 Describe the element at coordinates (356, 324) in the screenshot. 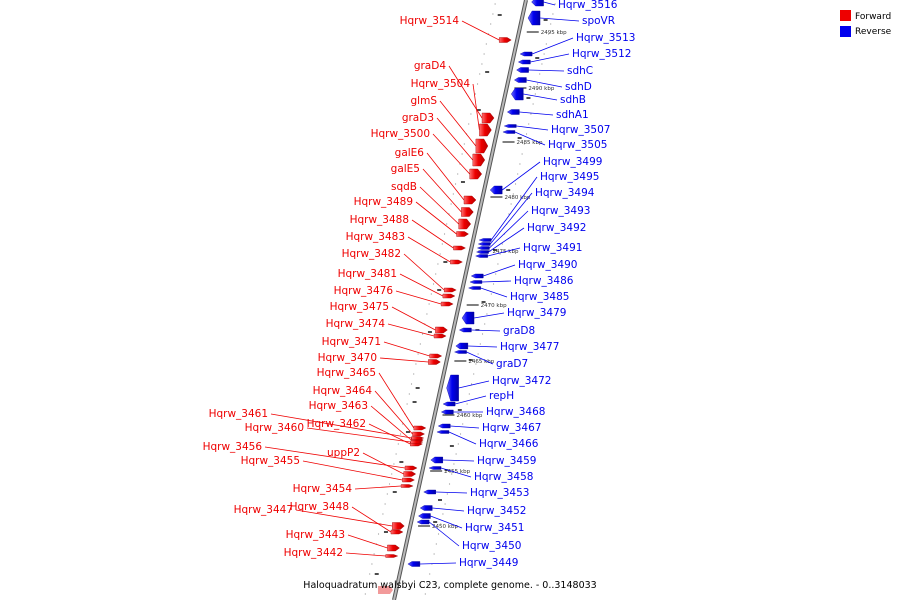

I see `forward-gene-label: Hqrw_3474` at that location.